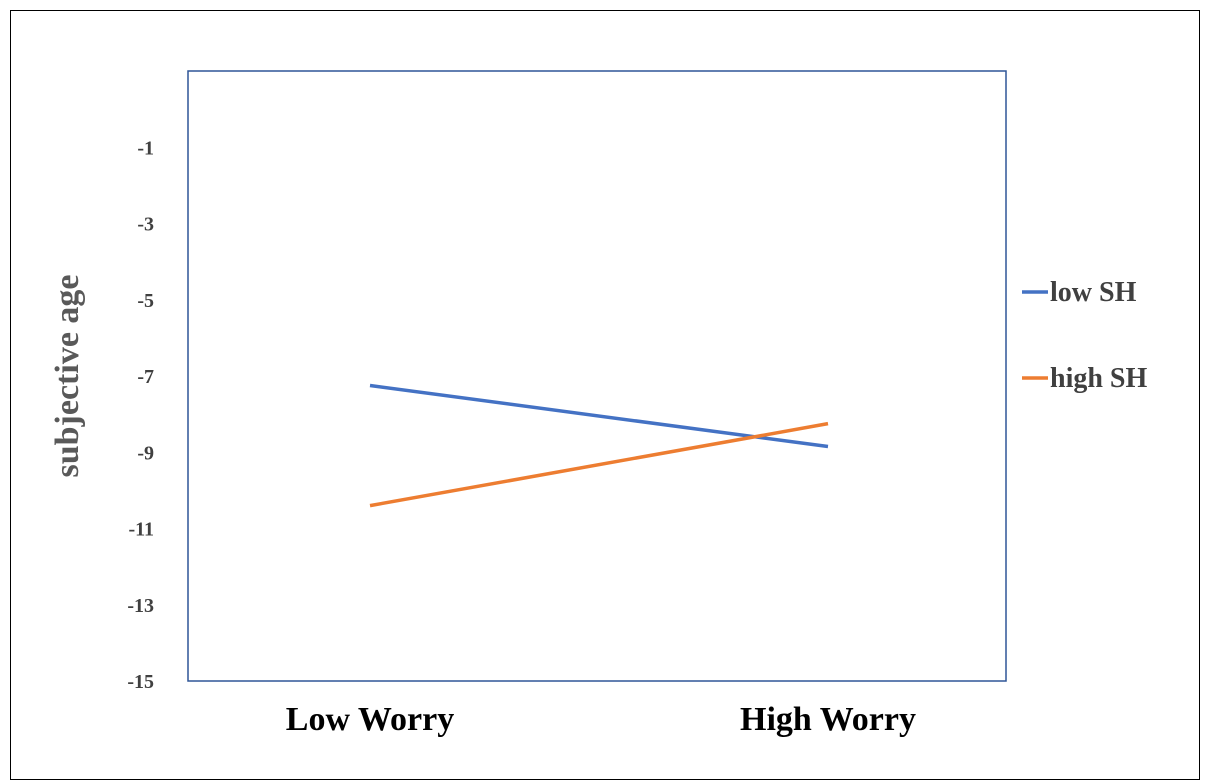 The height and width of the screenshot is (782, 1213). What do you see at coordinates (140, 415) in the screenshot?
I see `y-axis-ticks: -1 -3 -5 -7 -9 -11 -13 -15` at bounding box center [140, 415].